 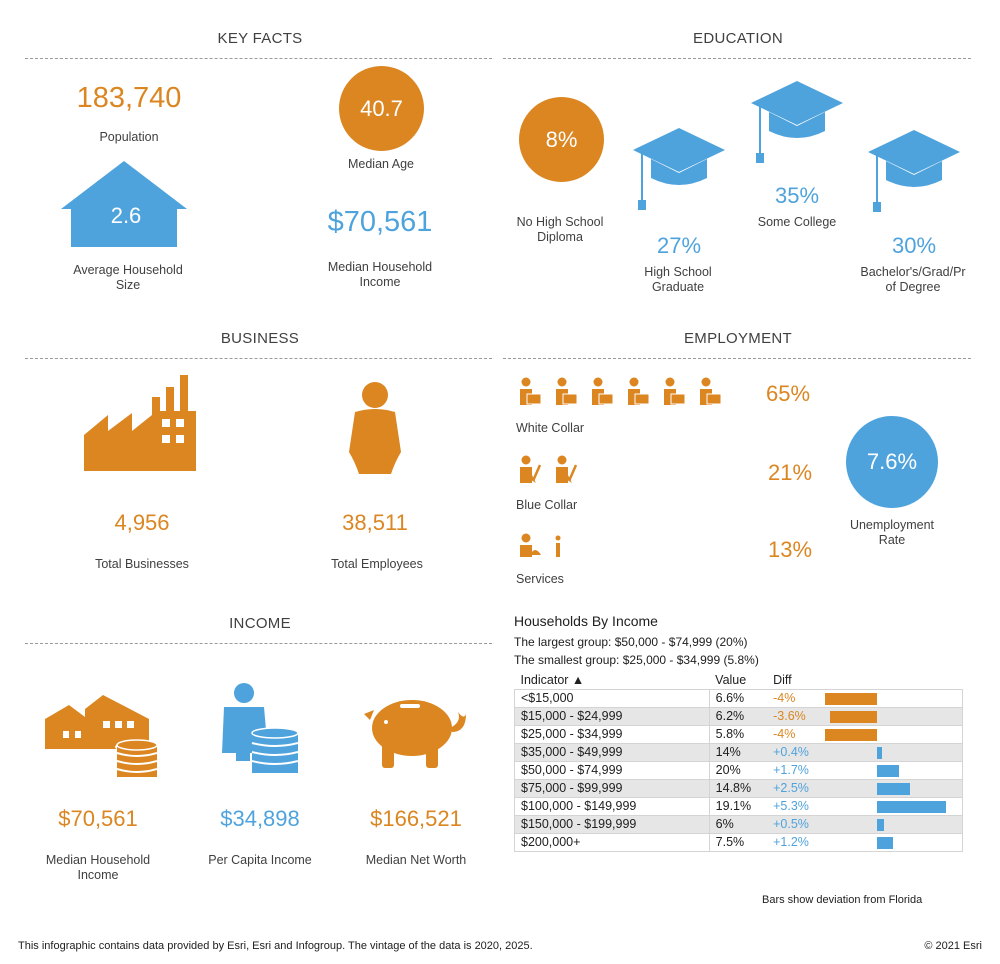 I want to click on population-label: Population, so click(x=129, y=137).